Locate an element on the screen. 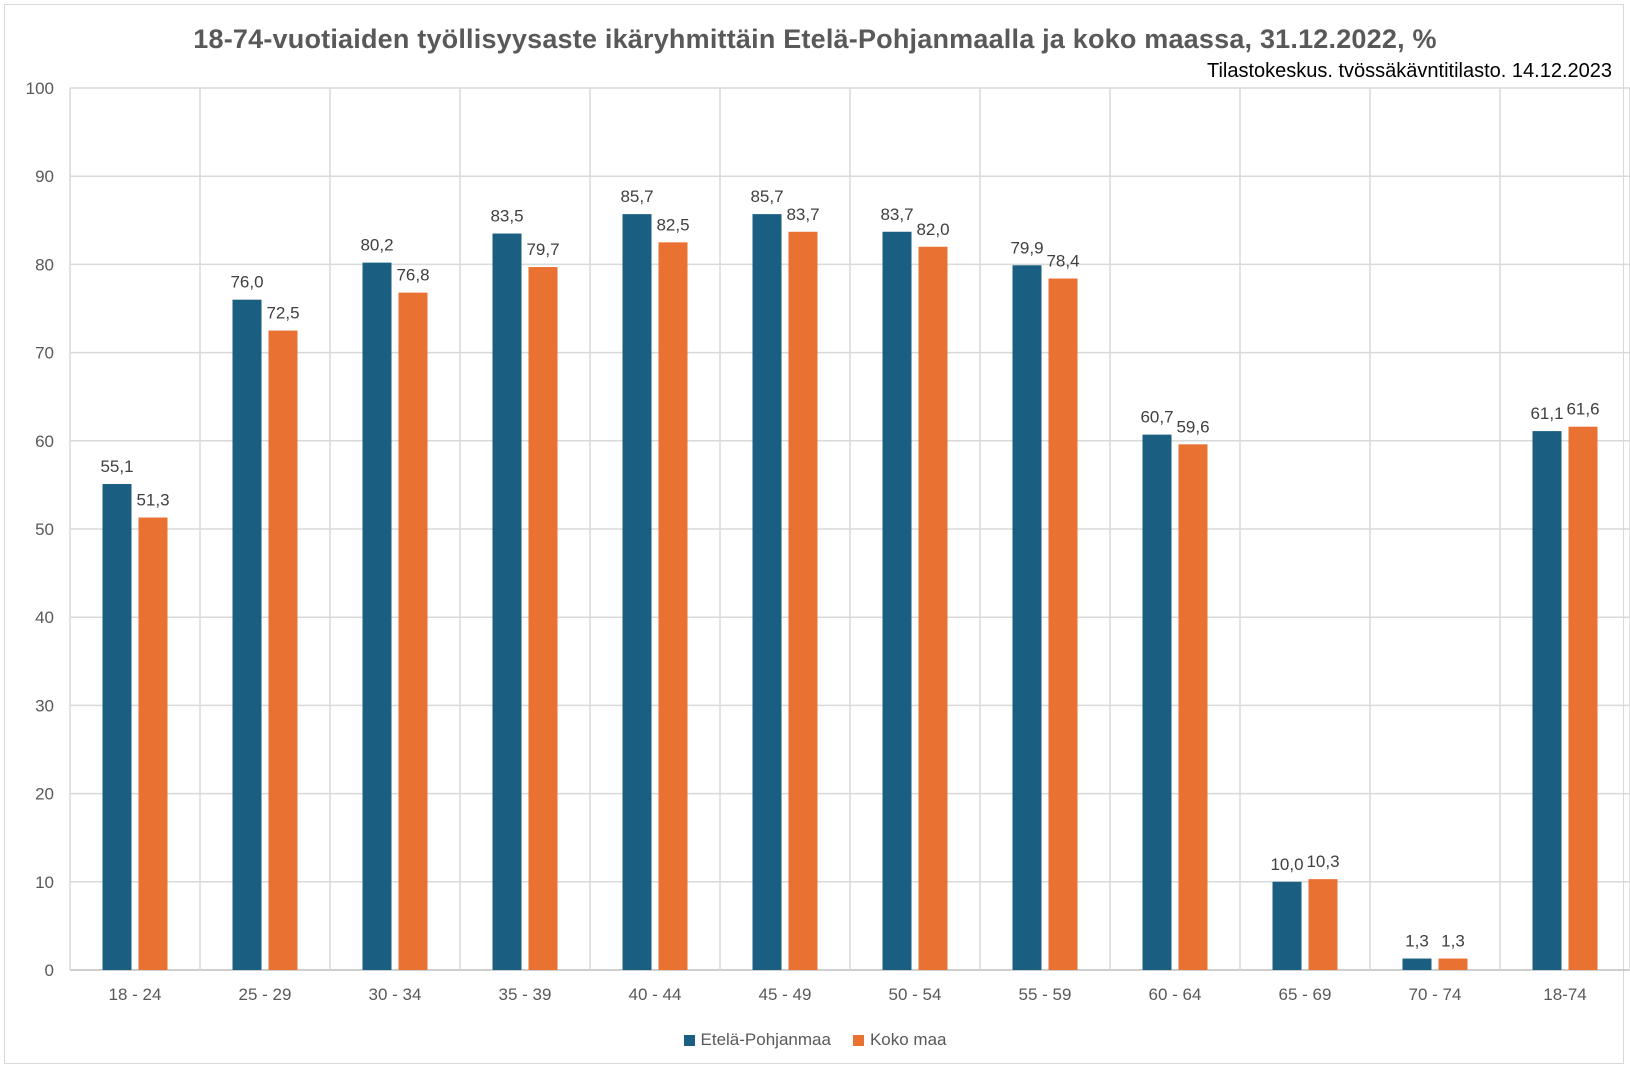 Image resolution: width=1630 pixels, height=1069 pixels. data-label: 10,0 is located at coordinates (1286, 864).